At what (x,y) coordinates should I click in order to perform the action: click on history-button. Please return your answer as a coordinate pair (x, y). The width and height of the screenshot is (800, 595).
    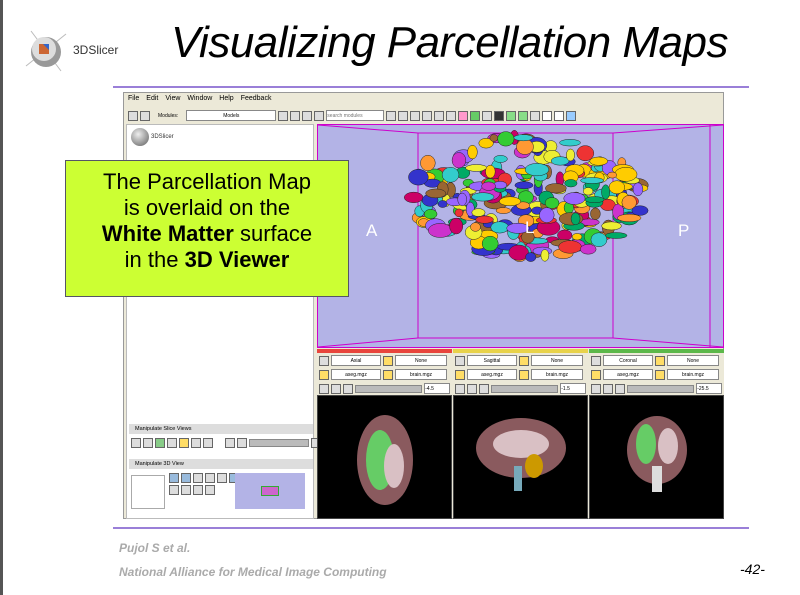
    Looking at the image, I should click on (307, 115).